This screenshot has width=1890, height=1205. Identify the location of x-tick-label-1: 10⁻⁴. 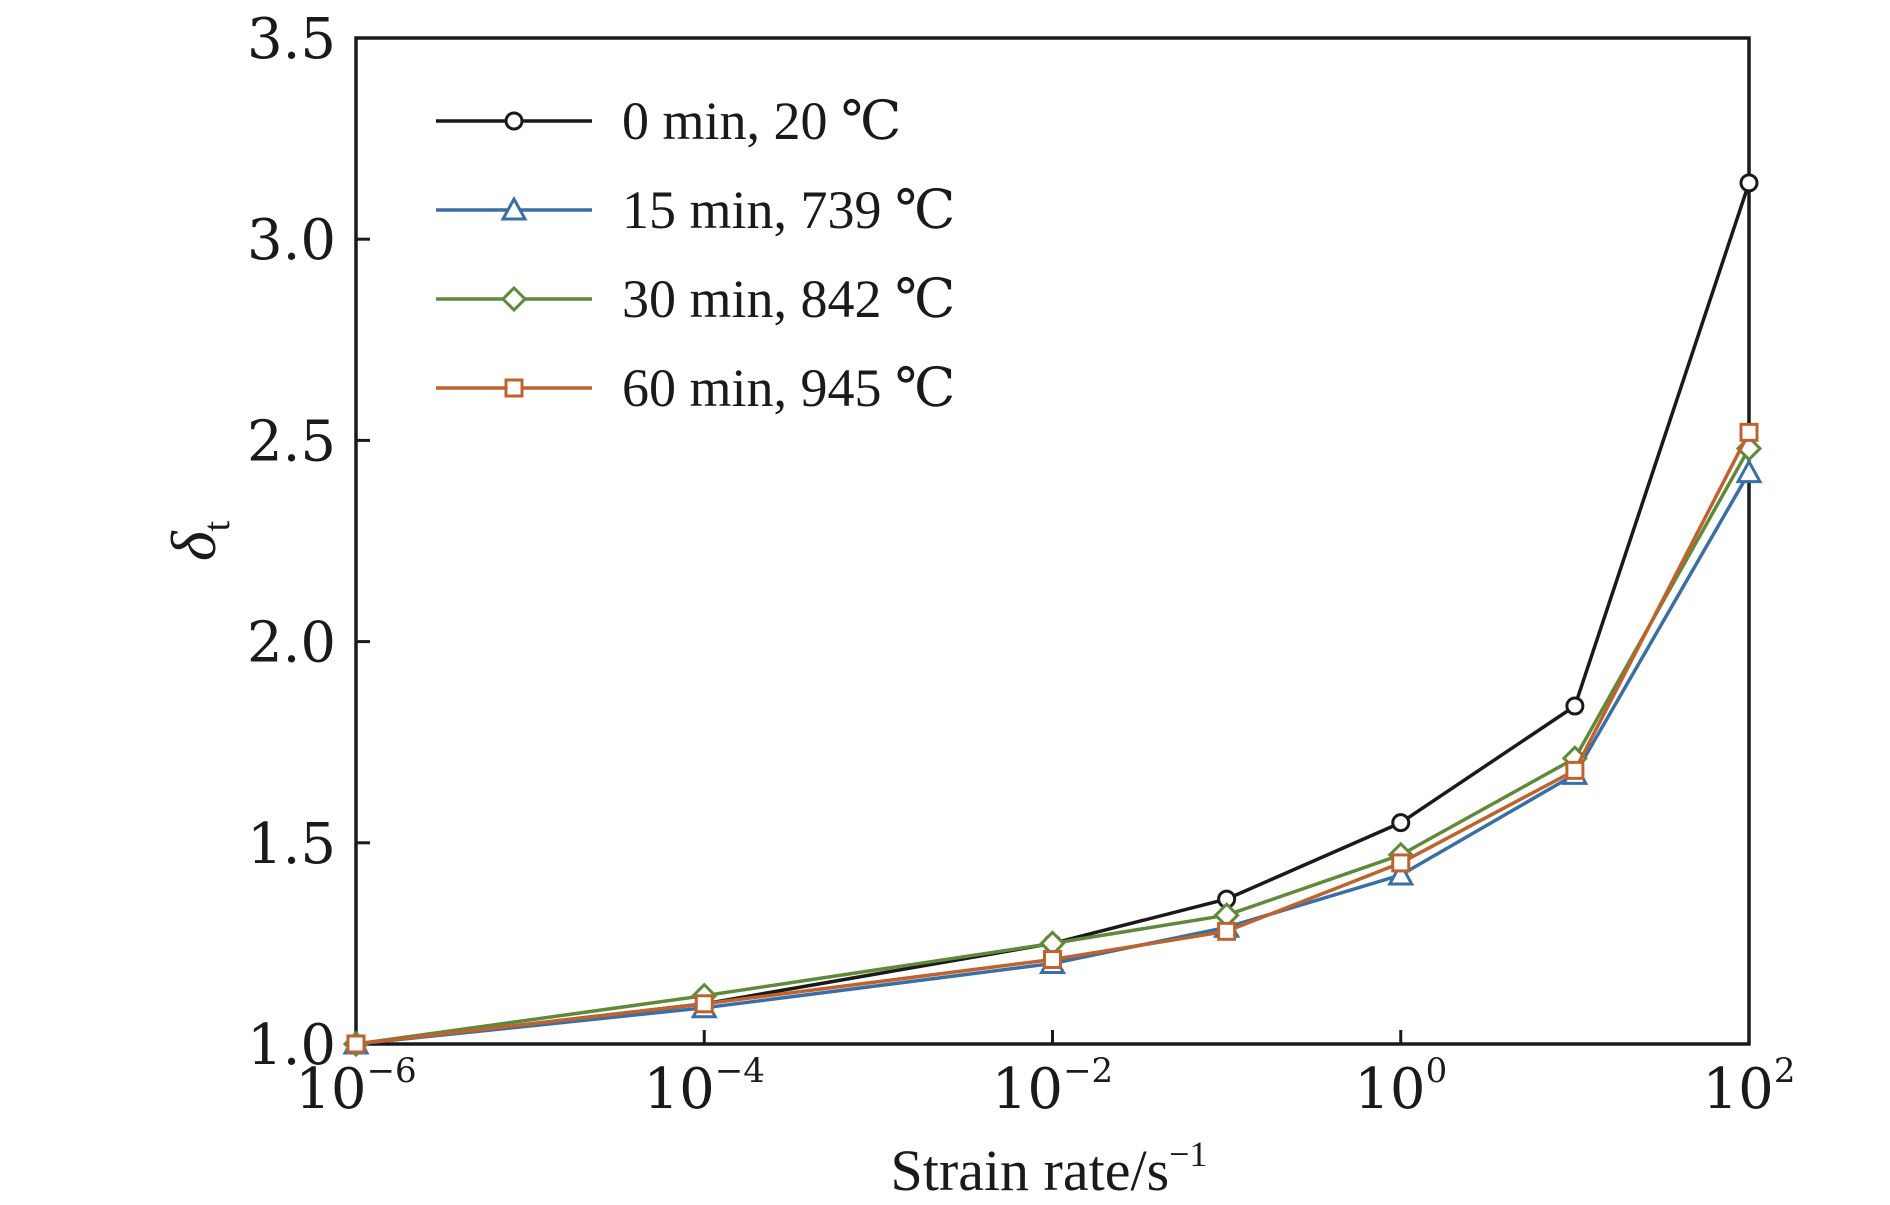
(704, 1086).